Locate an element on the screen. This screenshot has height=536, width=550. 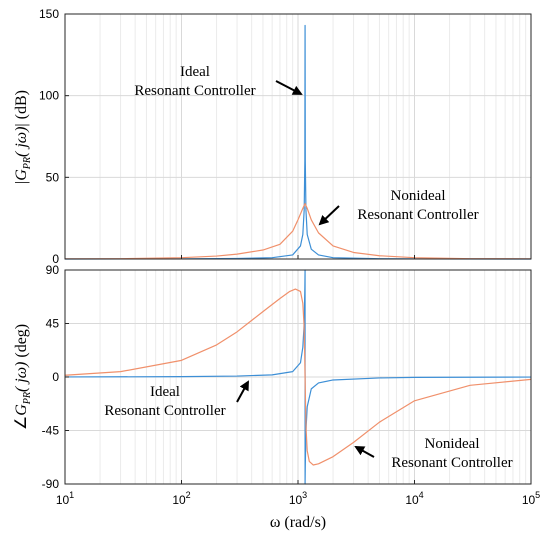
y-tick-label: 45 is located at coordinates (53, 324).